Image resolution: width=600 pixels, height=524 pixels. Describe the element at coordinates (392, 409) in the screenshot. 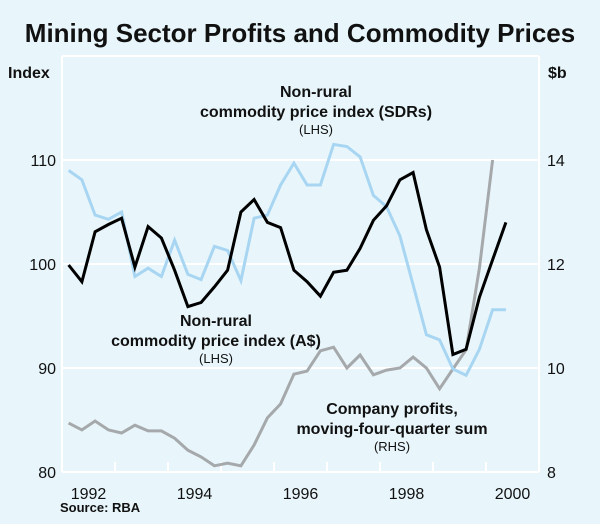

I see `series-label-2: Company profits,` at that location.